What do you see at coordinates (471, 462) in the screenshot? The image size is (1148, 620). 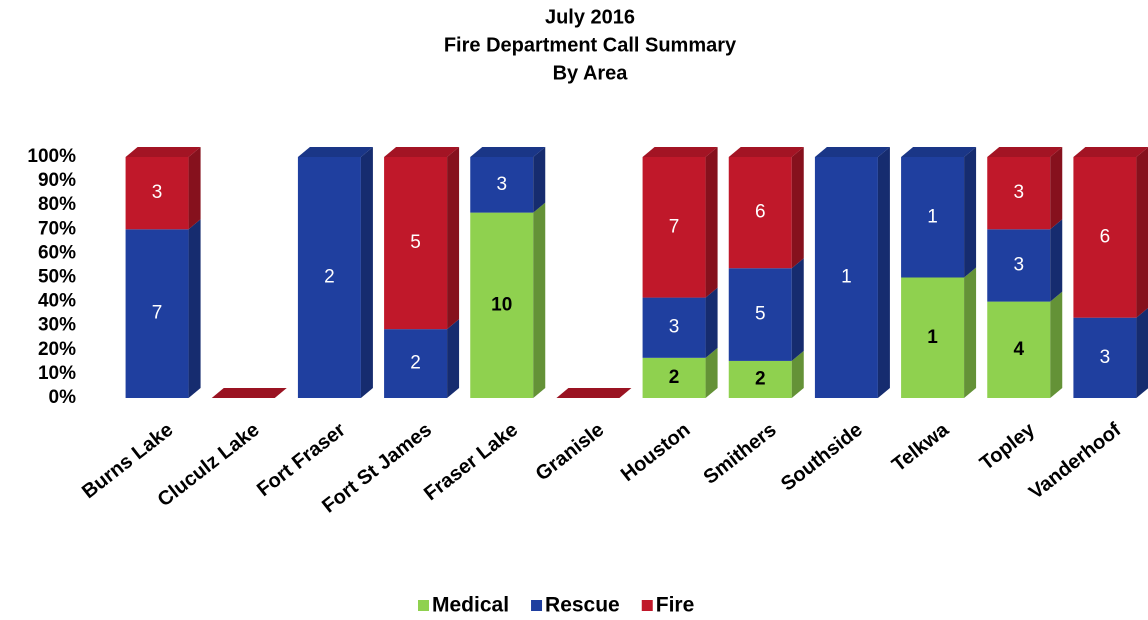 I see `x-tick-label: Fraser Lake` at bounding box center [471, 462].